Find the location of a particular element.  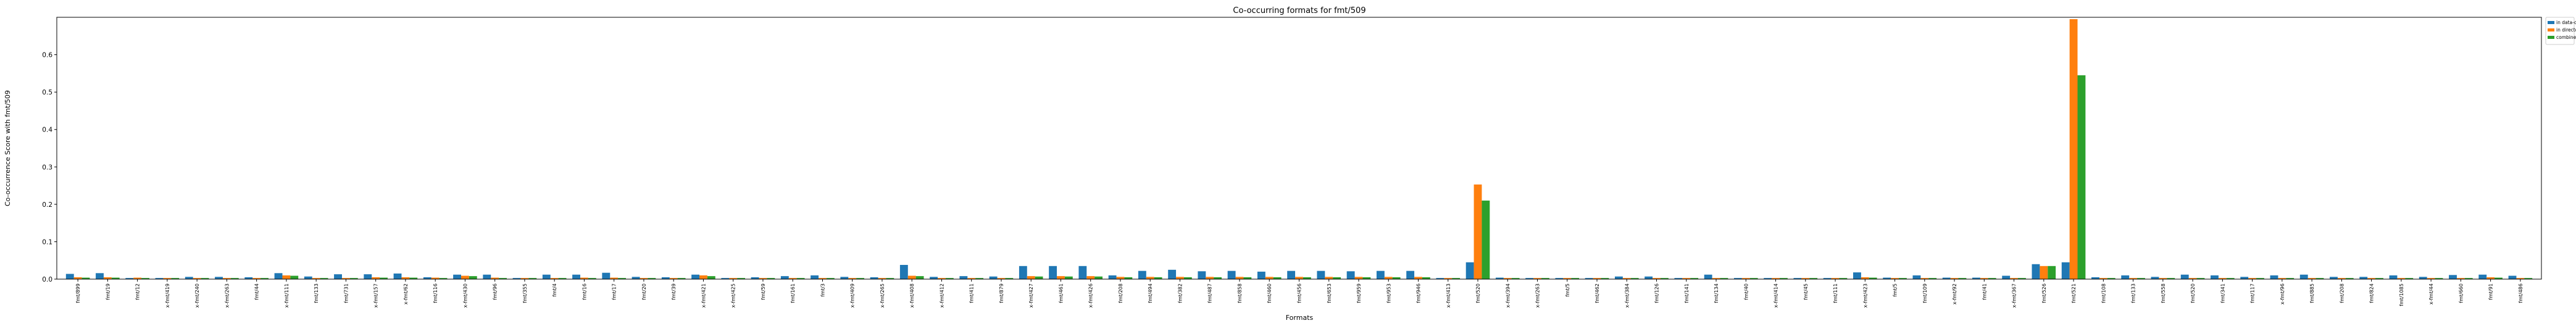

x-tick-label: fmt/494 is located at coordinates (1150, 293).